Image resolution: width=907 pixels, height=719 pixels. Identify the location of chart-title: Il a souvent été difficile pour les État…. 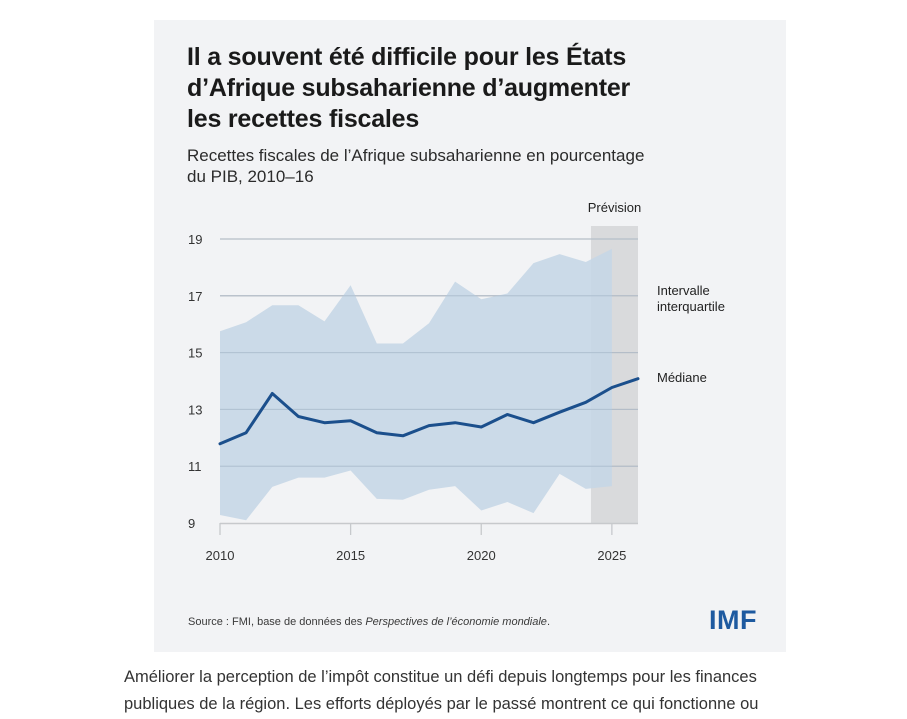
(467, 88).